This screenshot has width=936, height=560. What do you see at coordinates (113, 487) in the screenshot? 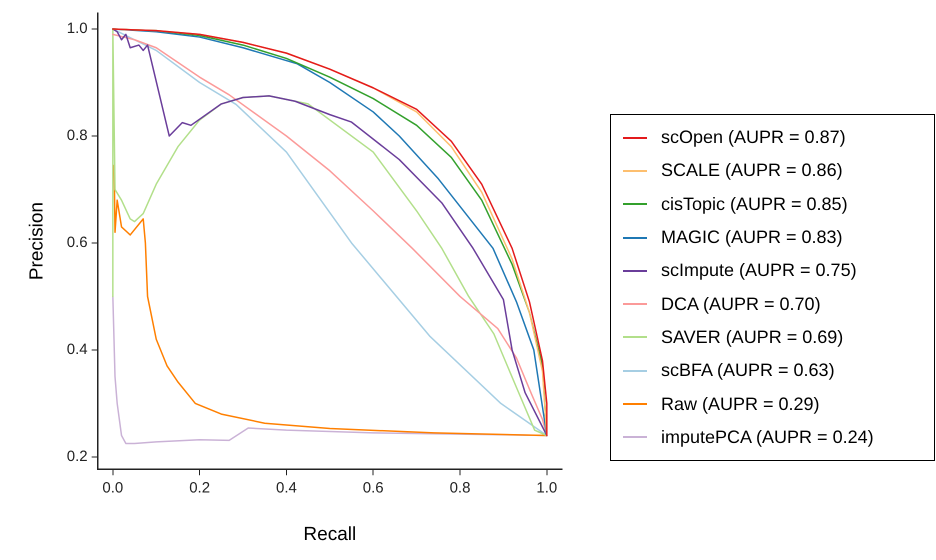
I see `x-tick-label: 0.0` at bounding box center [113, 487].